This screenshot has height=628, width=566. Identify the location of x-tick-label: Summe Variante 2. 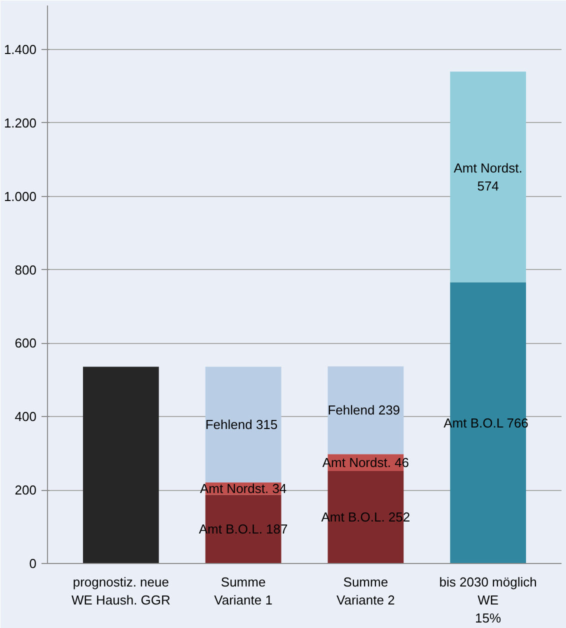
(365, 591).